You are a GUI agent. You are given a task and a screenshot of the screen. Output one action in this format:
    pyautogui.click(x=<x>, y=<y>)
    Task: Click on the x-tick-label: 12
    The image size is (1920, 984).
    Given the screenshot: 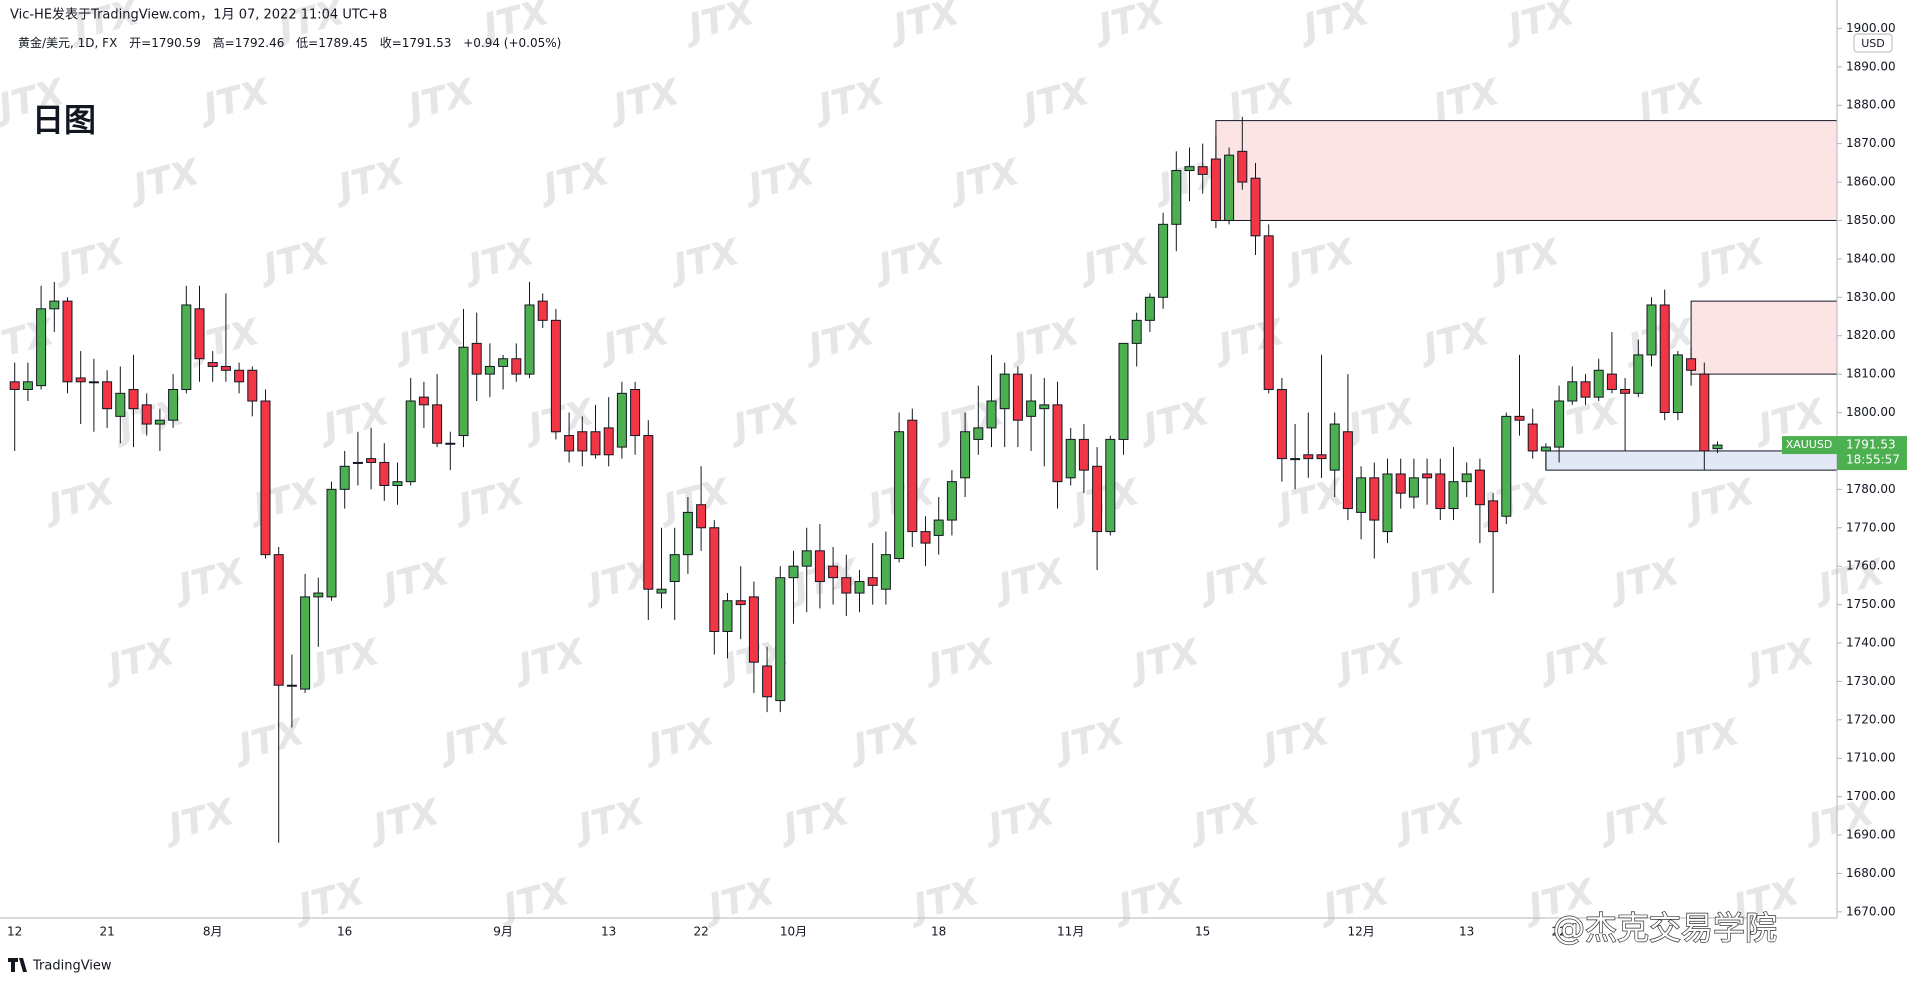 What is the action you would take?
    pyautogui.click(x=14, y=932)
    